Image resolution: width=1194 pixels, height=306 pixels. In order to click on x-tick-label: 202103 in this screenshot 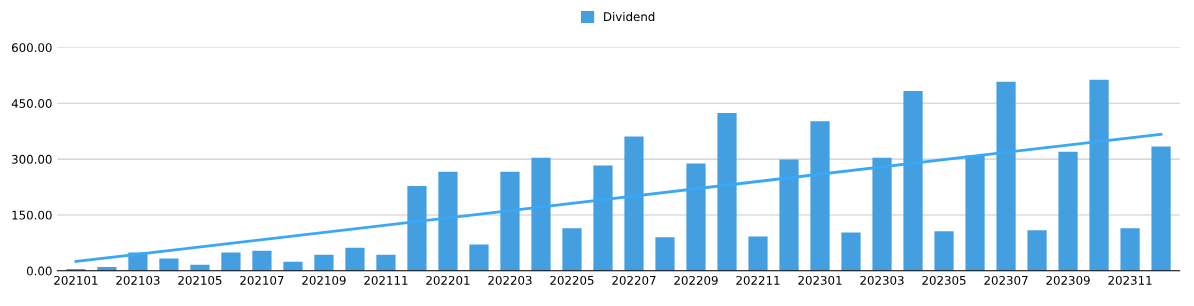, I will do `click(138, 280)`.